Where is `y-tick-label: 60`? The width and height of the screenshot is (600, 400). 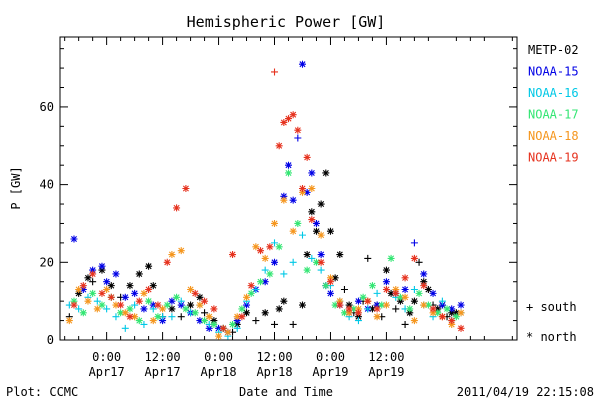
y-tick-label: 60 is located at coordinates (47, 107).